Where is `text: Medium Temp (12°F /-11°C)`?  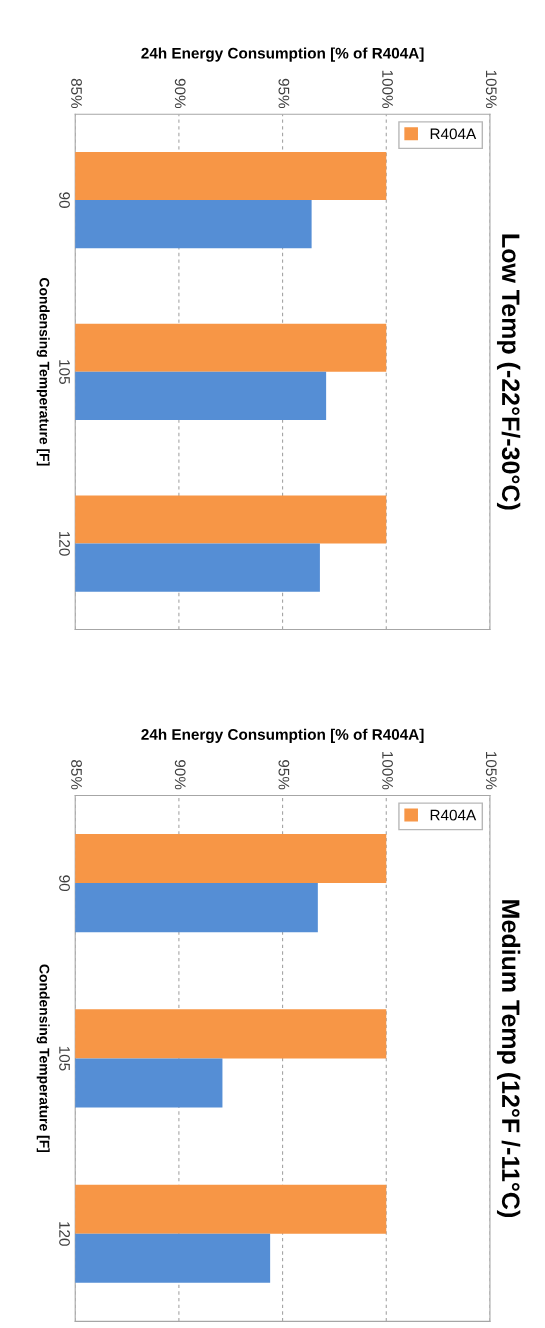
text: Medium Temp (12°F /-11°C) is located at coordinates (508, 1058).